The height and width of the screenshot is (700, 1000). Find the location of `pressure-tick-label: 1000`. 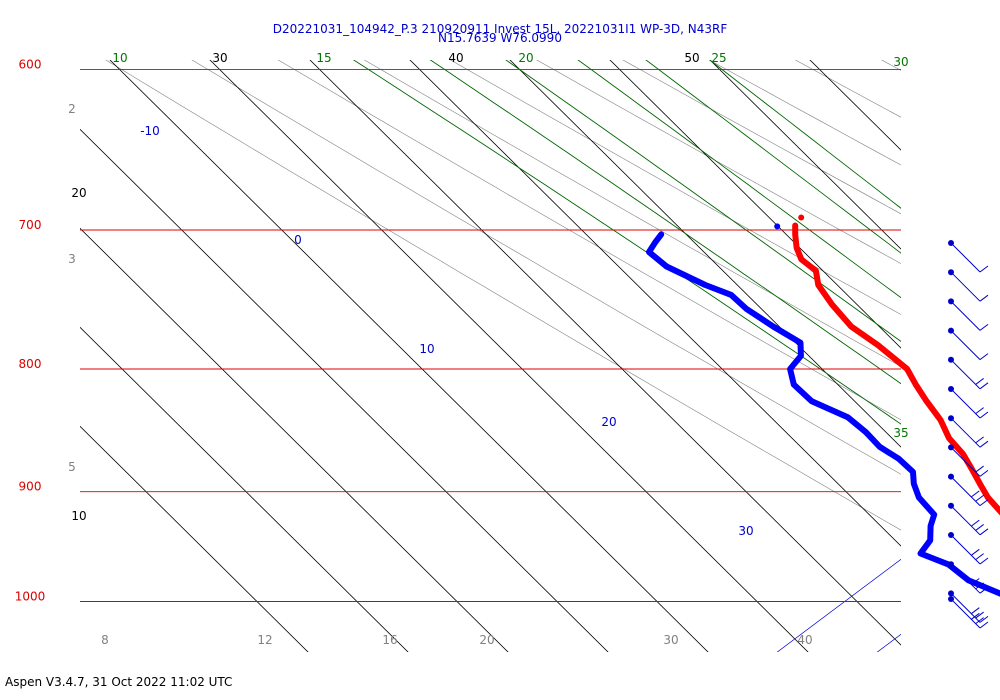

pressure-tick-label: 1000 is located at coordinates (30, 597).